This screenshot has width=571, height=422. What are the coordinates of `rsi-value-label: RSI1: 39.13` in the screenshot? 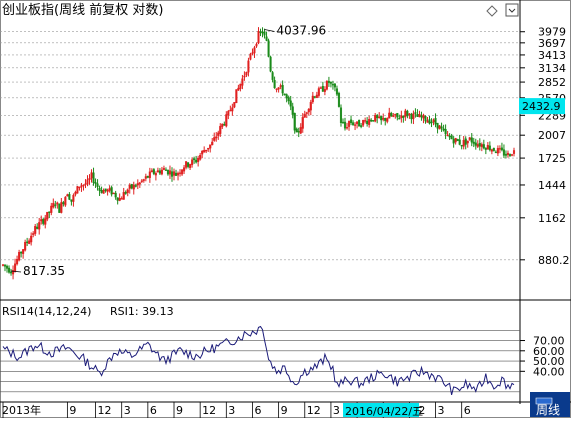 It's located at (142, 311).